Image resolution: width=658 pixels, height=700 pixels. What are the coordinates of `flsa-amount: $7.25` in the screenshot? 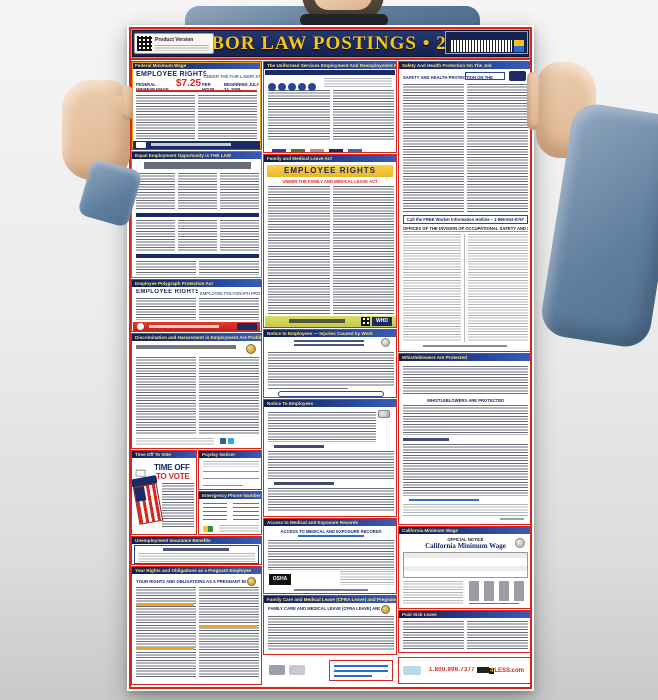 It's located at (189, 83).